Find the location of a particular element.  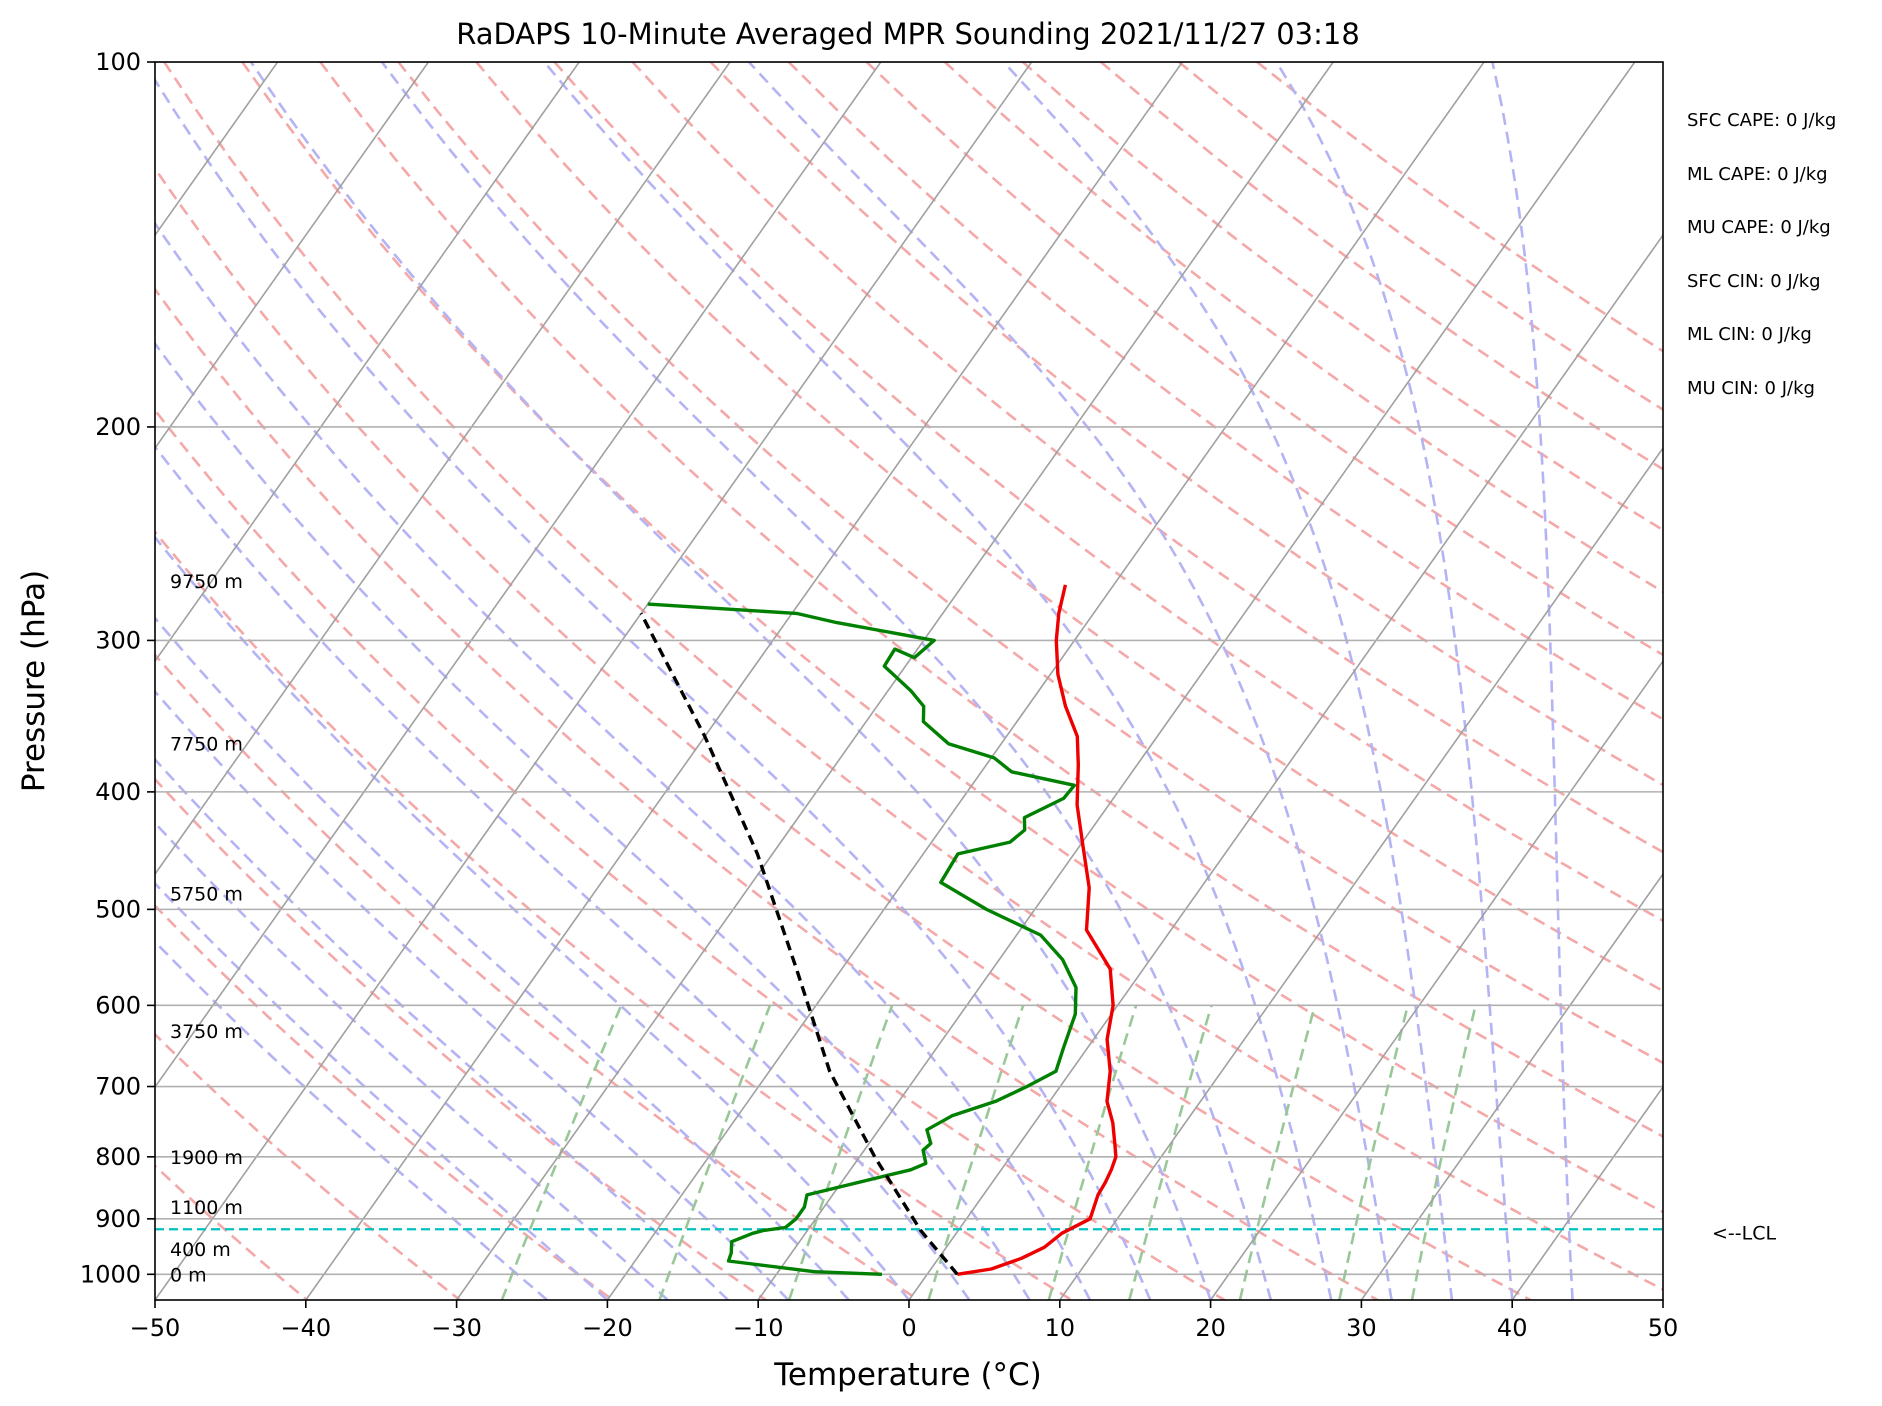

height-label: 5750 m is located at coordinates (206, 894).